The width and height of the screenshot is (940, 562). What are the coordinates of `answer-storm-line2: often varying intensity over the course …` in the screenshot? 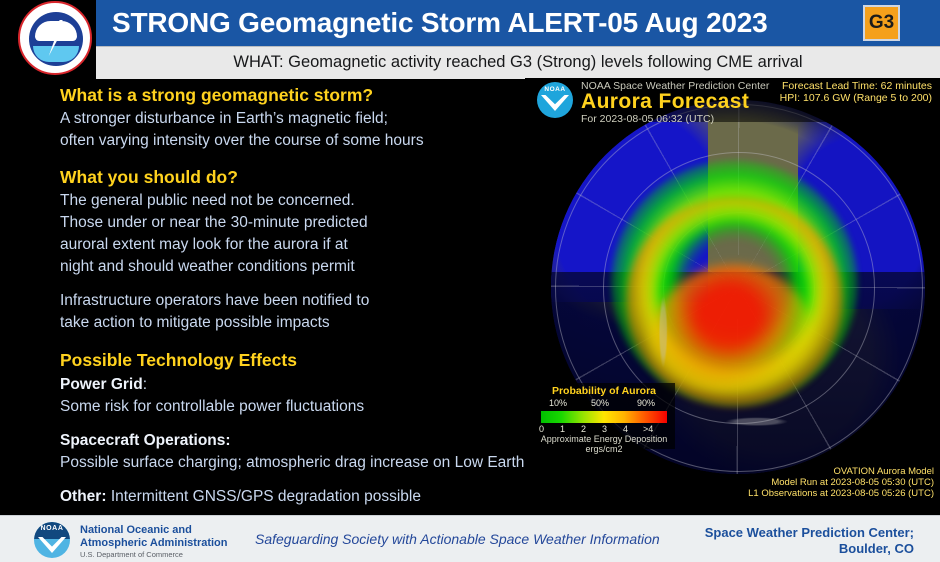 It's located at (242, 140).